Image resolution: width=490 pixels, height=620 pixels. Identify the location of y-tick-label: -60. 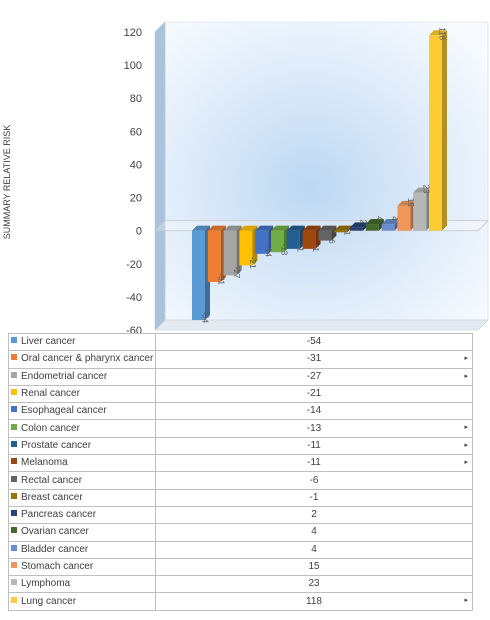
(134, 330).